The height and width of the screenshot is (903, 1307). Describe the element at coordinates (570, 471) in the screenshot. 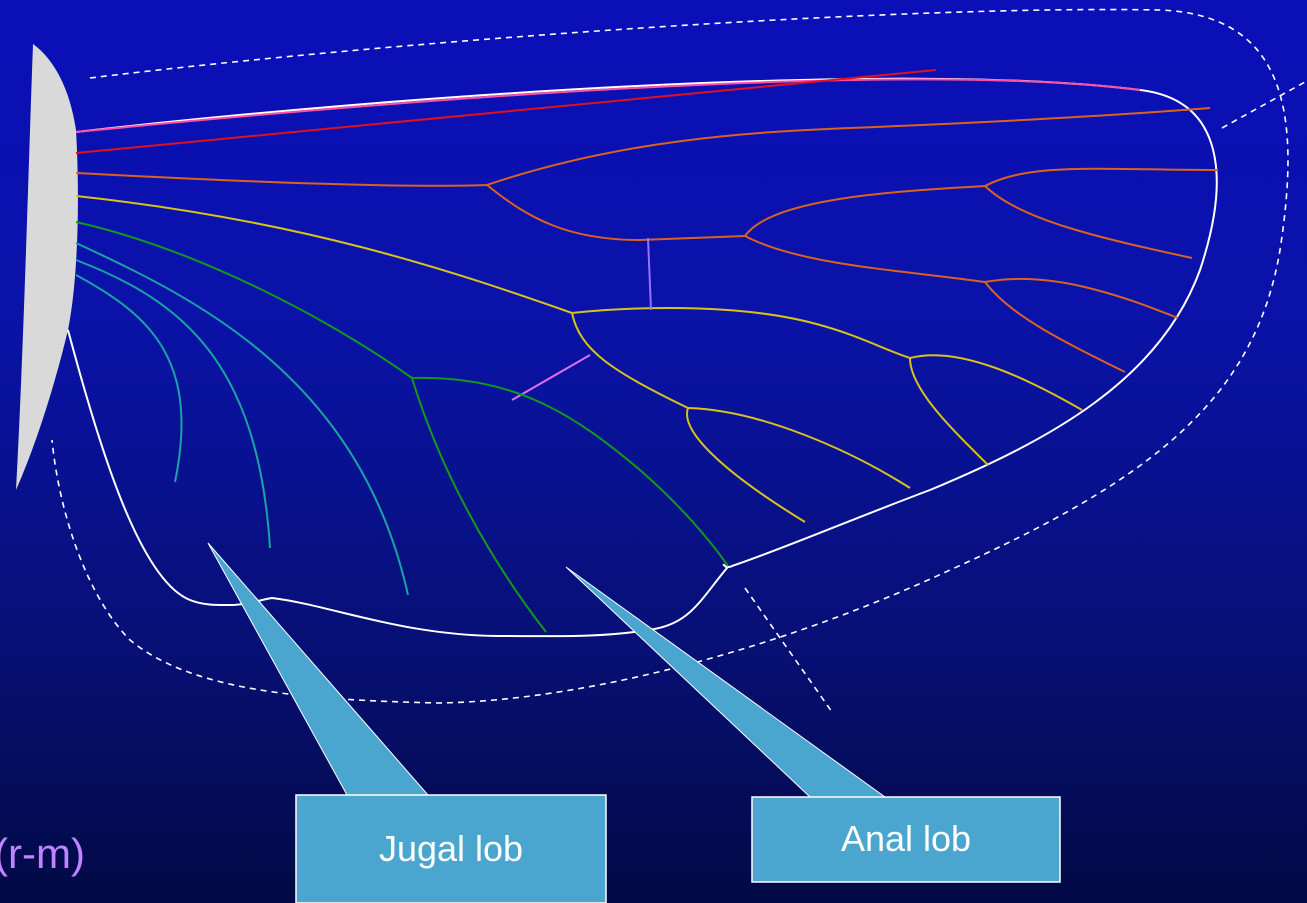

I see `cubitus-cu1` at that location.